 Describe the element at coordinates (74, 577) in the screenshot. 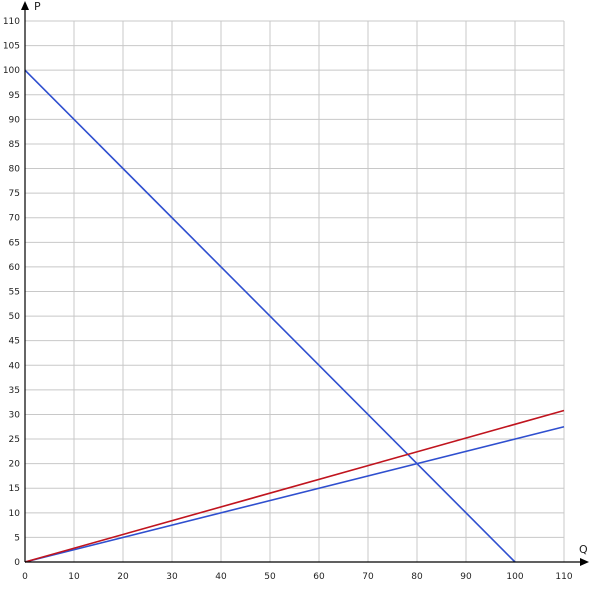

I see `x-tick-label: 10` at that location.